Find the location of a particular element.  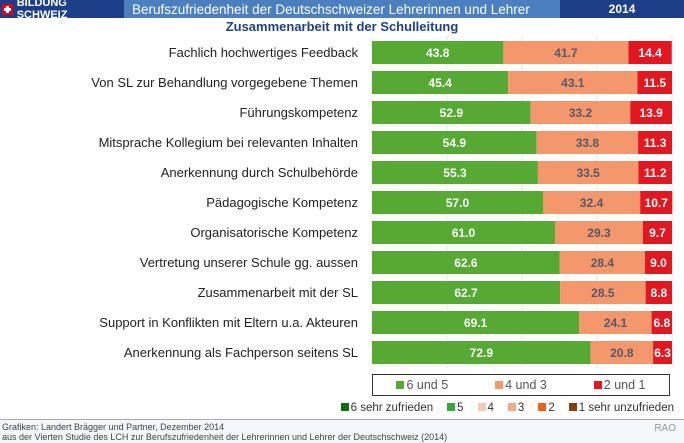

data-label: 33.5 is located at coordinates (588, 173).